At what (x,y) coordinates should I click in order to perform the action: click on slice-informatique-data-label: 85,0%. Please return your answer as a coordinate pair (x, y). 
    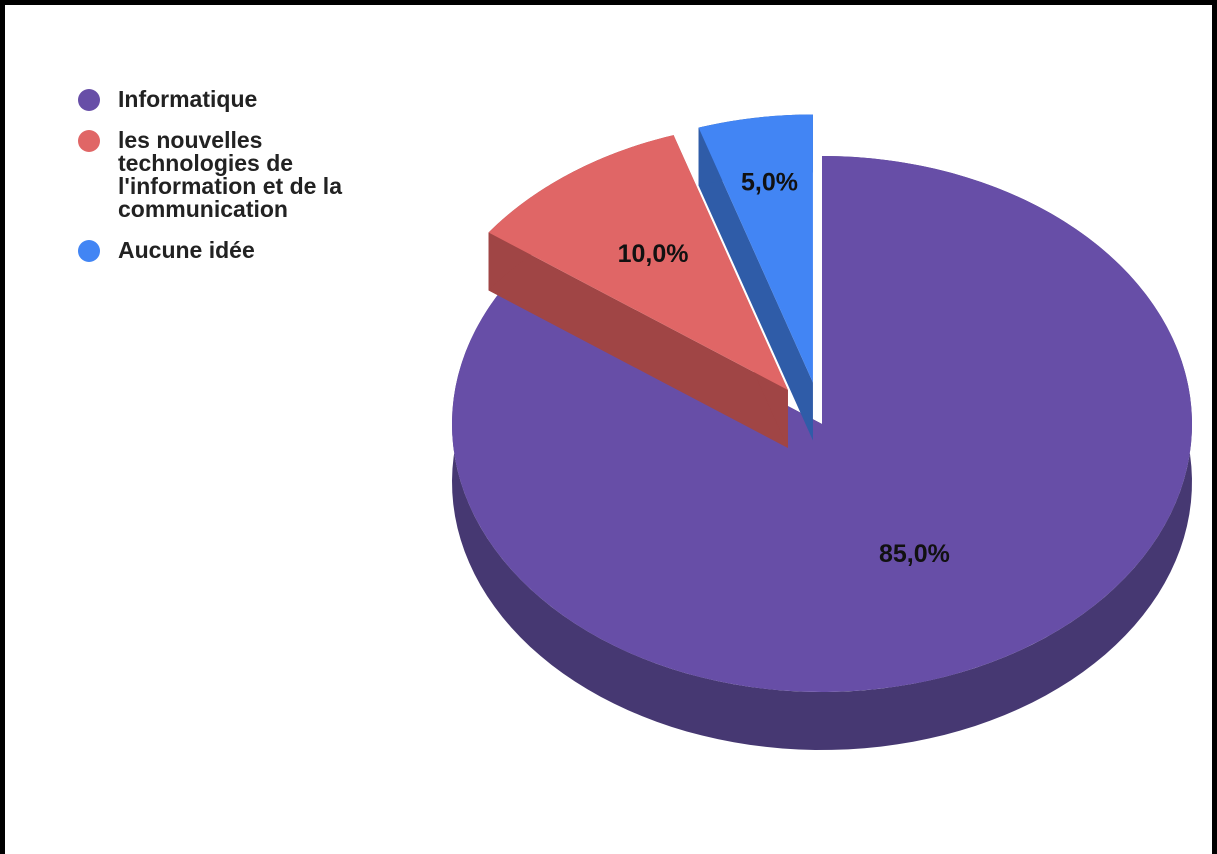
    Looking at the image, I should click on (914, 554).